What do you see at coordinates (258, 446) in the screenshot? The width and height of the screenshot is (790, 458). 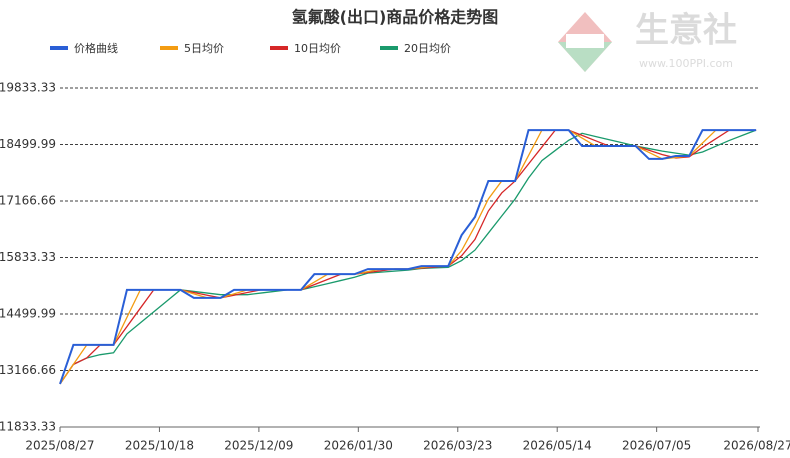 I see `x-tick-label: 2025/12/09` at bounding box center [258, 446].